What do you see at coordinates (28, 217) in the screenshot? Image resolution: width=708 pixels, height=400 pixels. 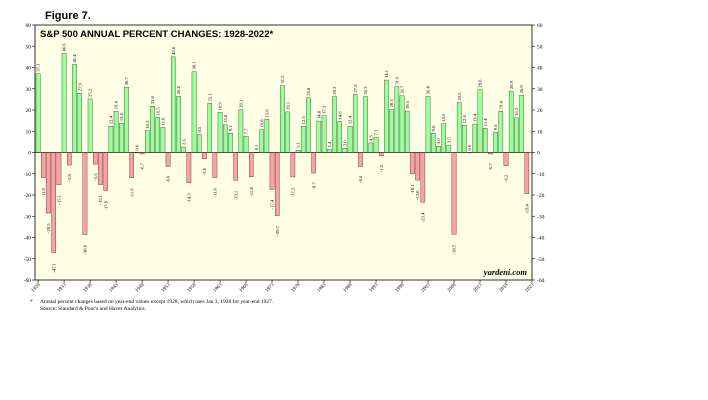 I see `y-tick-label-left: -30` at bounding box center [28, 217].